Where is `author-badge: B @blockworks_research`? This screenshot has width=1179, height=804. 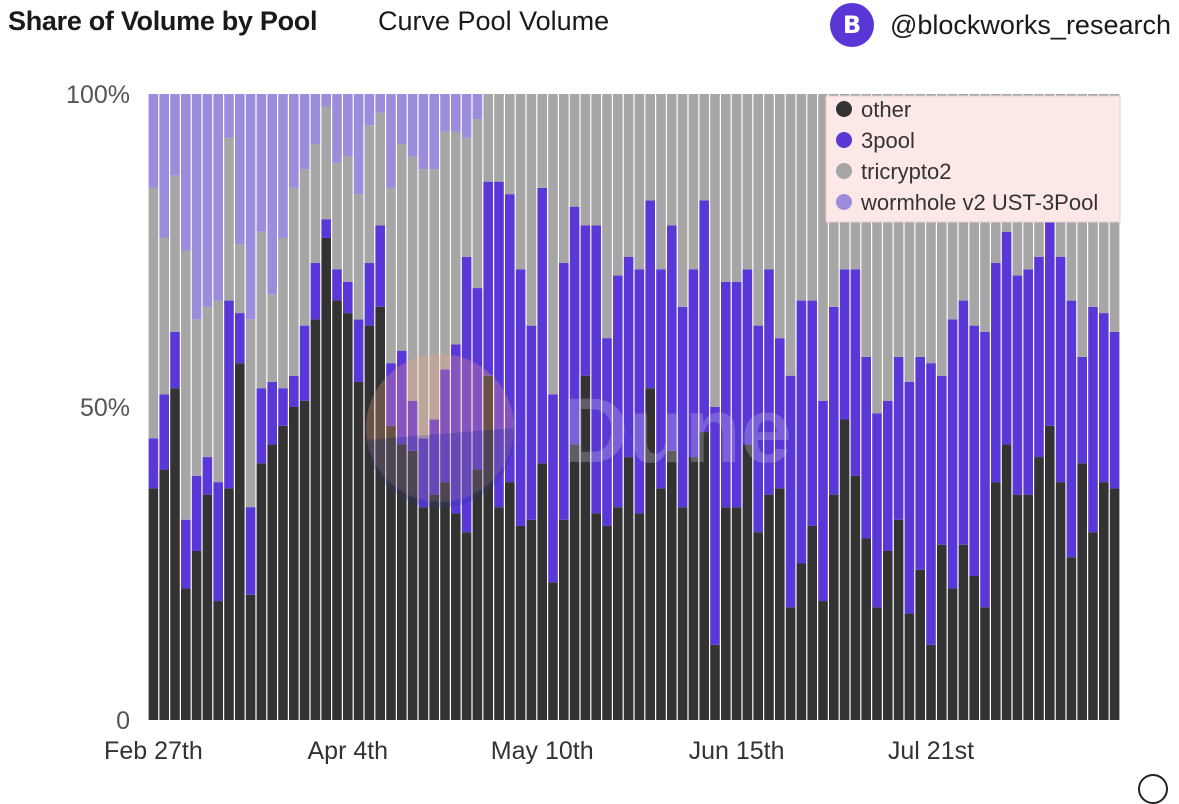 author-badge: B @blockworks_research is located at coordinates (1000, 25).